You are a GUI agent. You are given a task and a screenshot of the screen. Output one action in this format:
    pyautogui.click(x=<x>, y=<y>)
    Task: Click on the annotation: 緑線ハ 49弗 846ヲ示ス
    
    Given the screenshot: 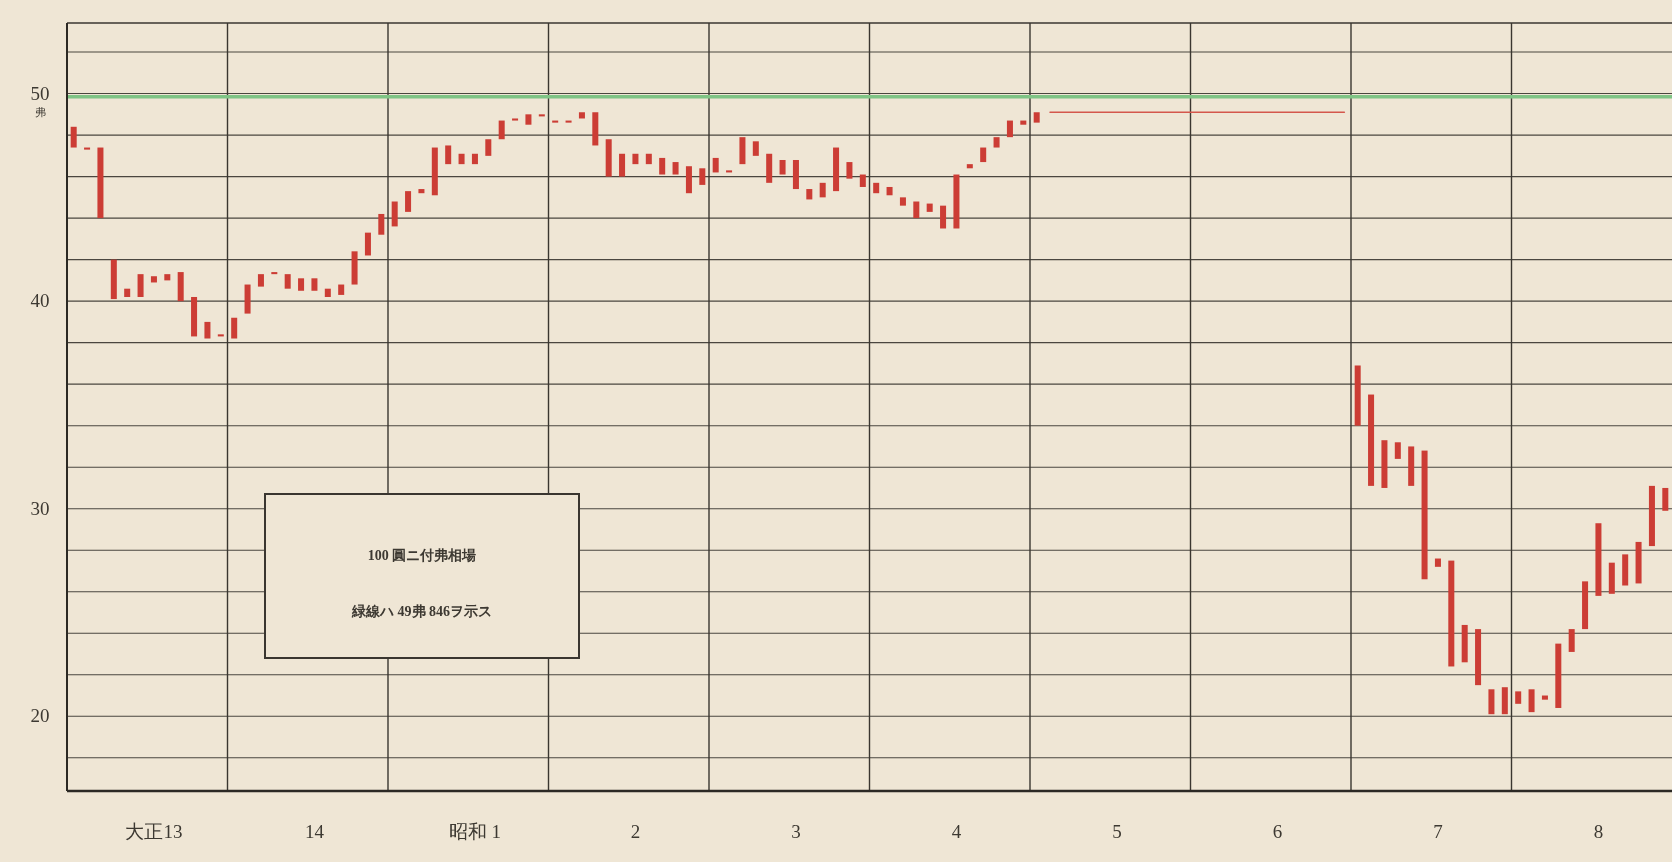 What is the action you would take?
    pyautogui.click(x=421, y=611)
    